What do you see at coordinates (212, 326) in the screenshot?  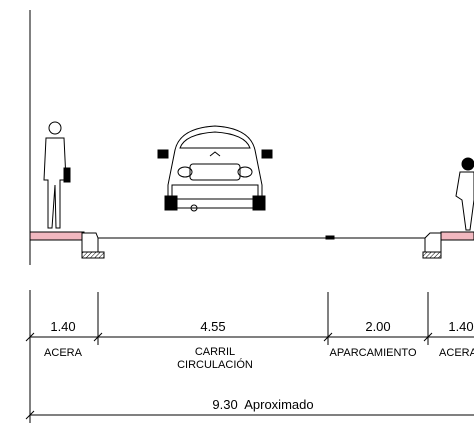 I see `dimension-length: 4.55` at bounding box center [212, 326].